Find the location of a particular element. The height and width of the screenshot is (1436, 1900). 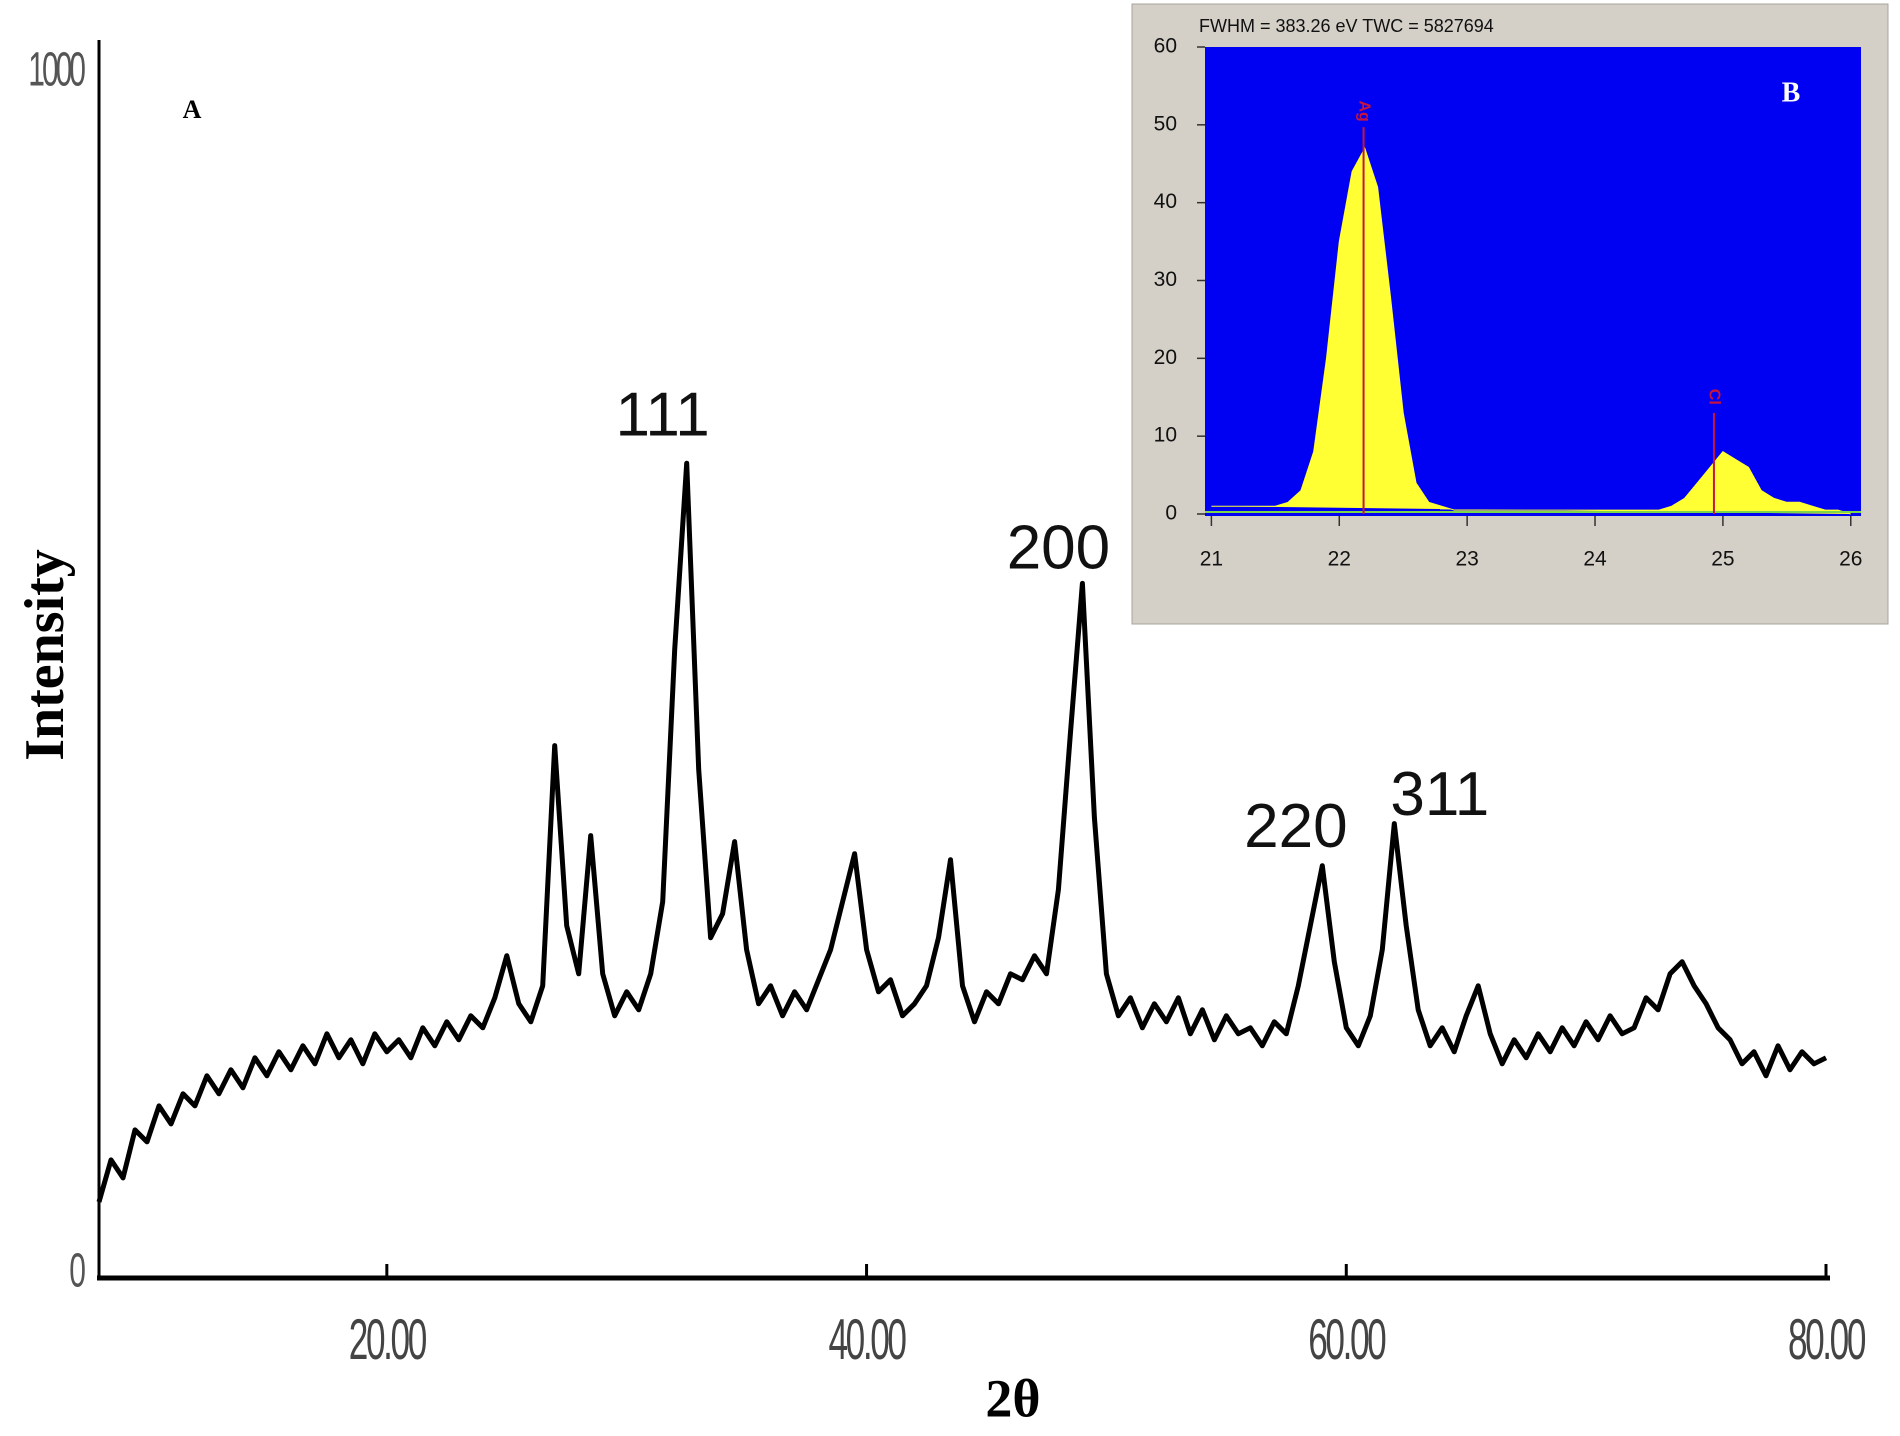

spectrum-area is located at coordinates (1531, 330).